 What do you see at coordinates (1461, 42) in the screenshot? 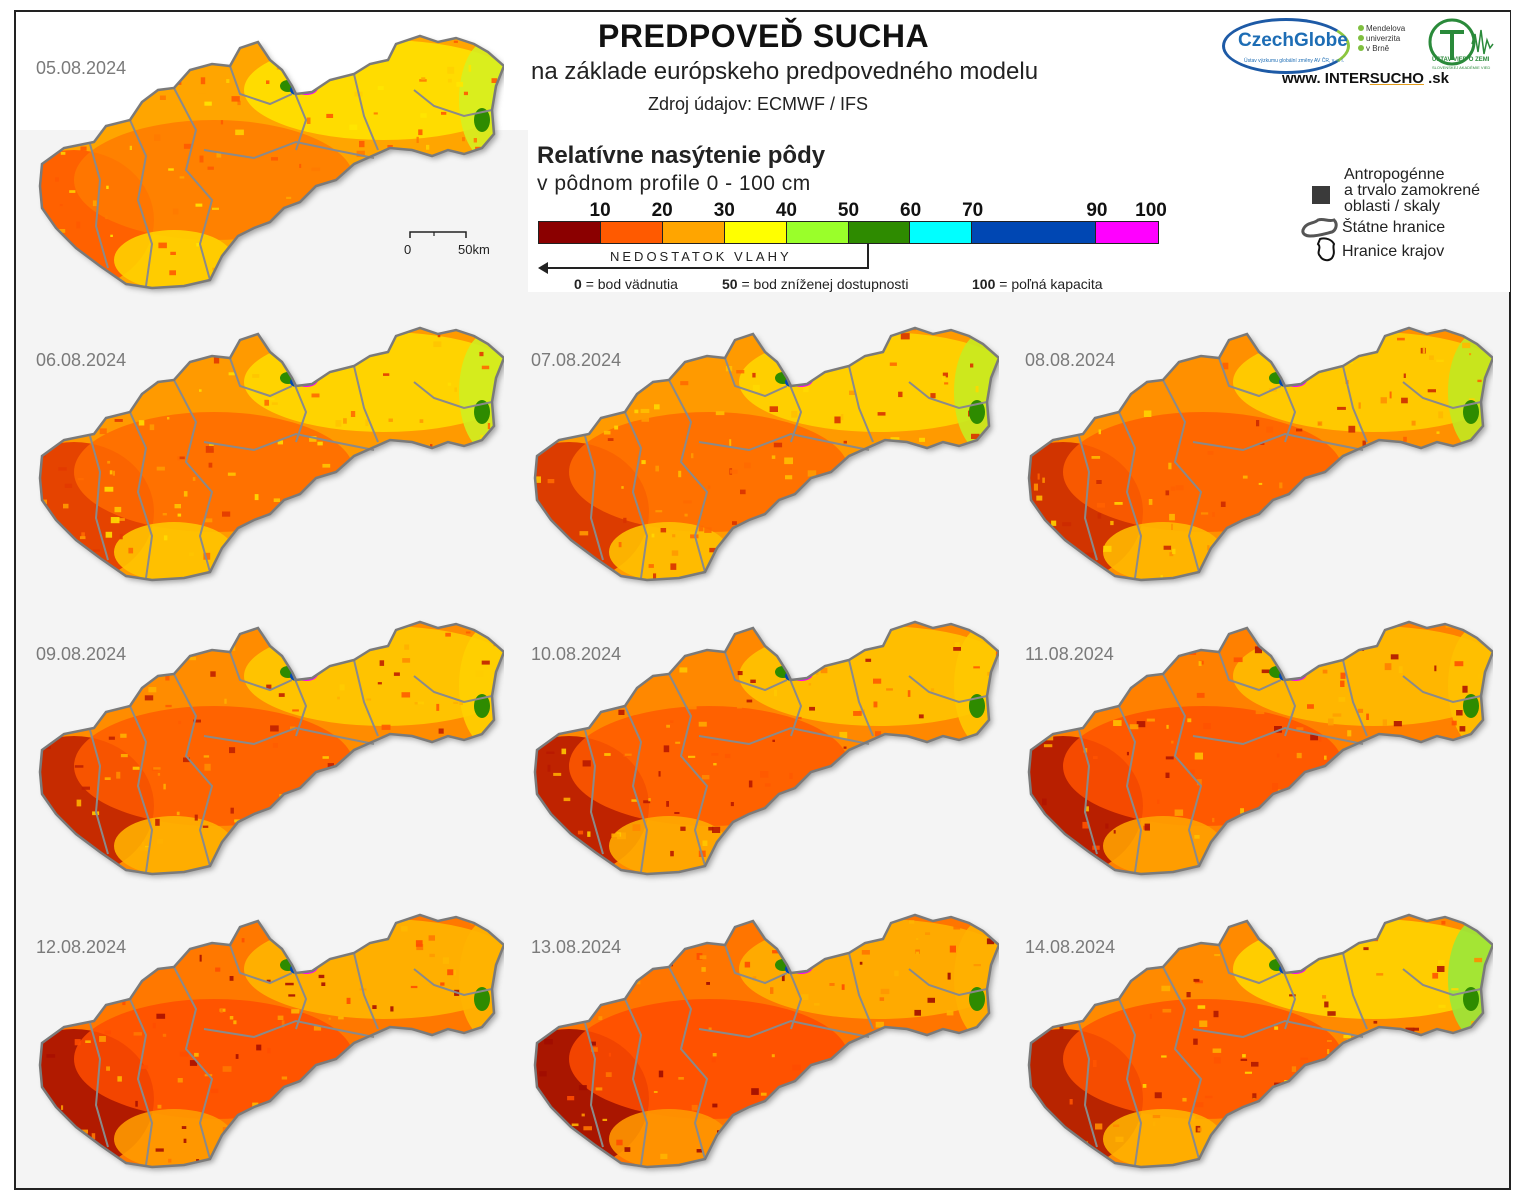
I see `earth-science-institute-logo` at bounding box center [1461, 42].